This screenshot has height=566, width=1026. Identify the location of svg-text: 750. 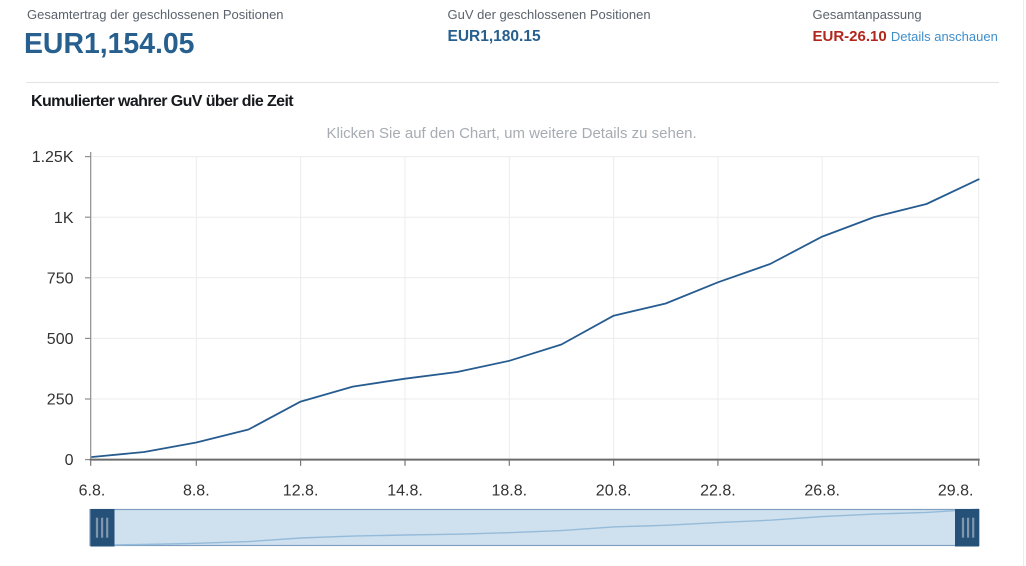
(60, 278).